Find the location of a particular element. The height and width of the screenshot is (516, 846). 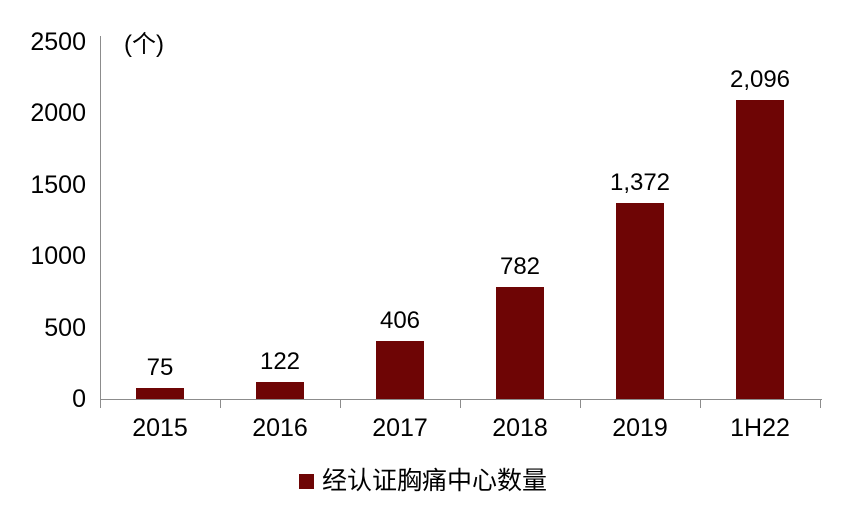

x-axis-category-label: 2018 is located at coordinates (520, 428).